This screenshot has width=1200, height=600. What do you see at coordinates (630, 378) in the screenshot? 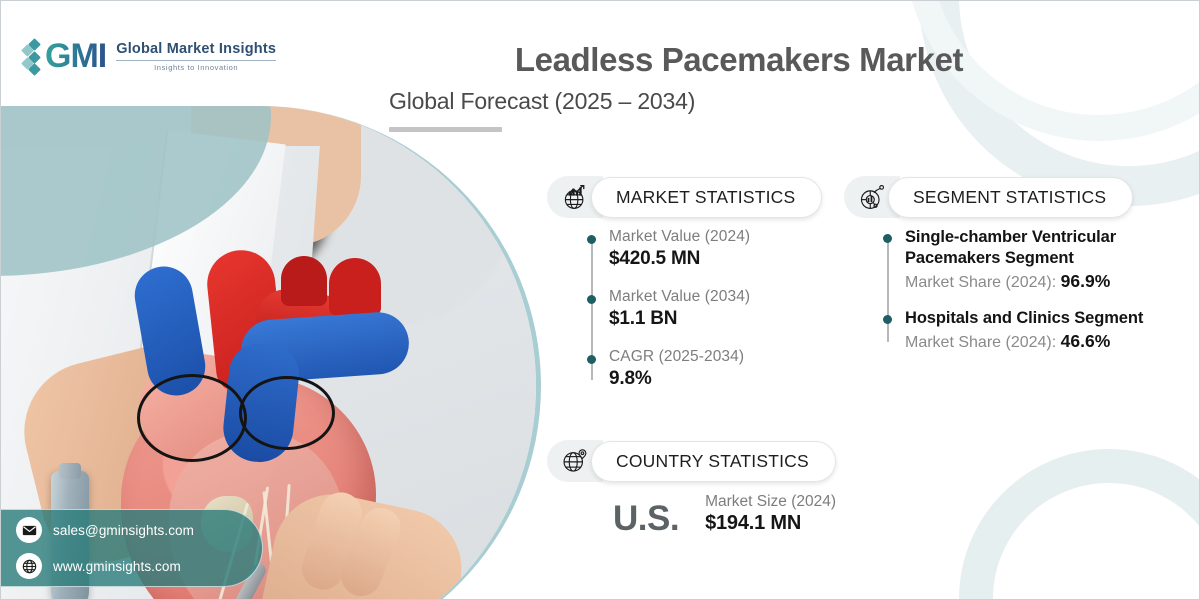
I see `stat-value: 9.8%` at bounding box center [630, 378].